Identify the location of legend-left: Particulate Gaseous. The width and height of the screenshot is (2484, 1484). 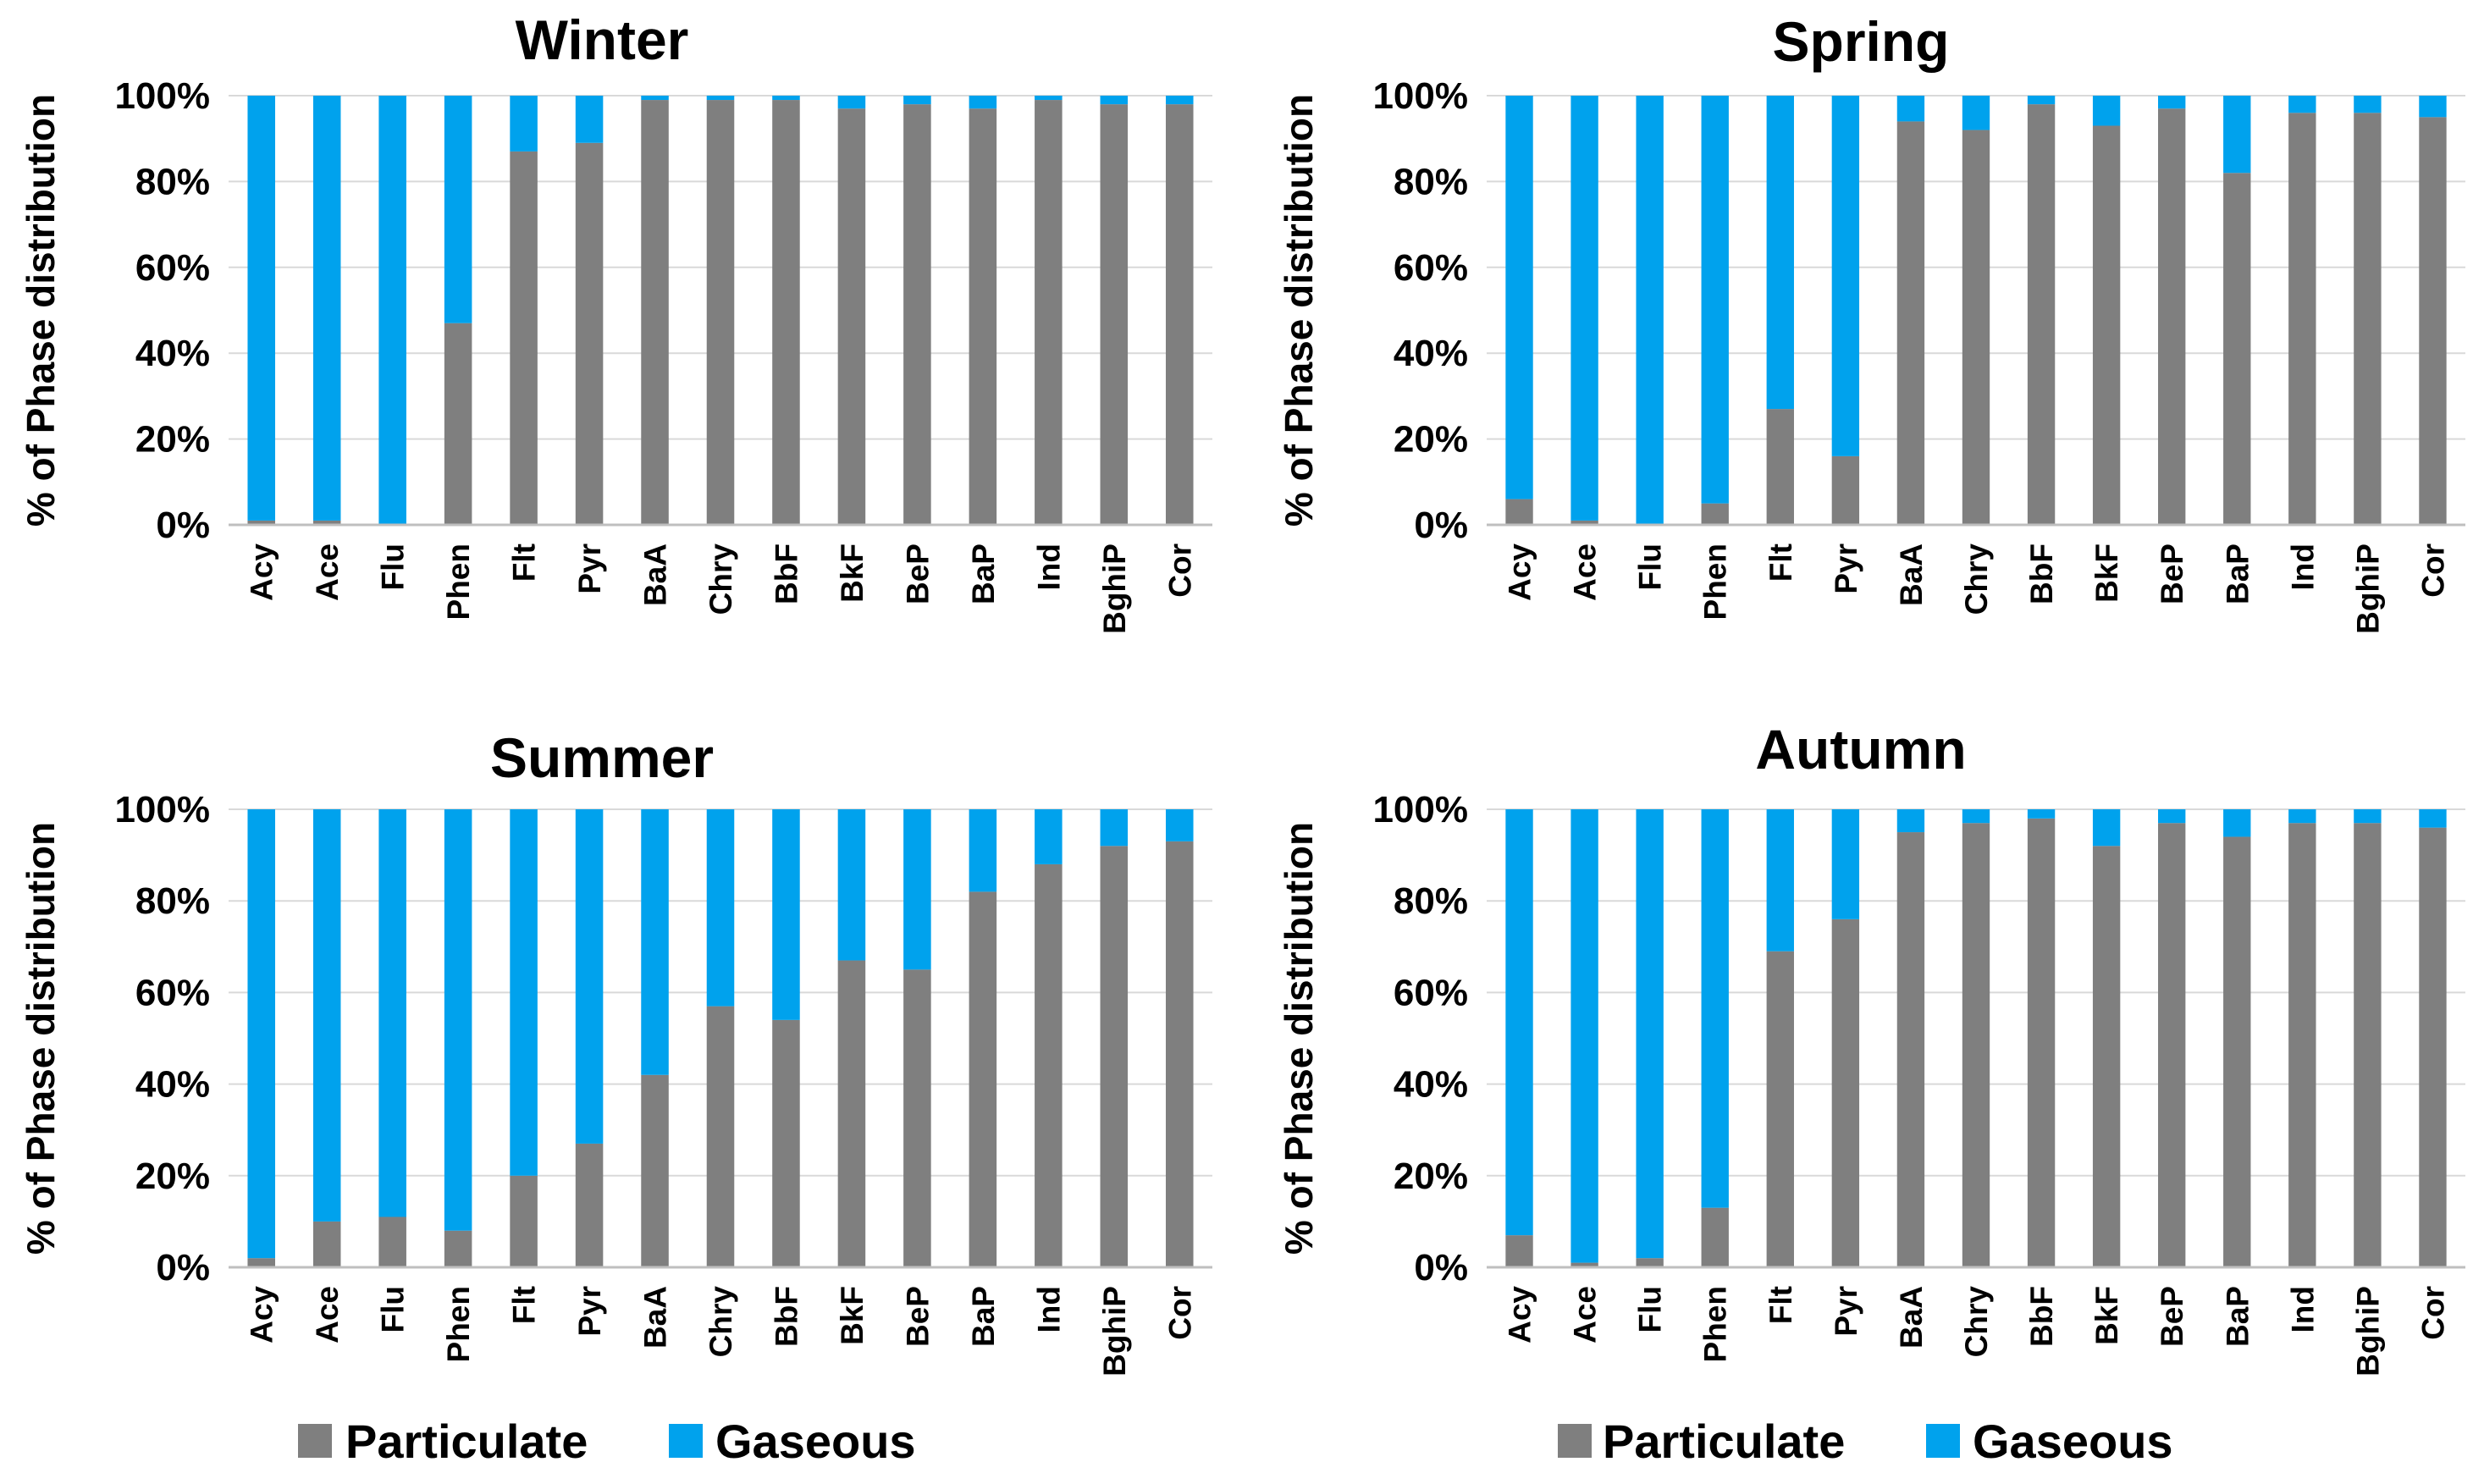
(607, 1441).